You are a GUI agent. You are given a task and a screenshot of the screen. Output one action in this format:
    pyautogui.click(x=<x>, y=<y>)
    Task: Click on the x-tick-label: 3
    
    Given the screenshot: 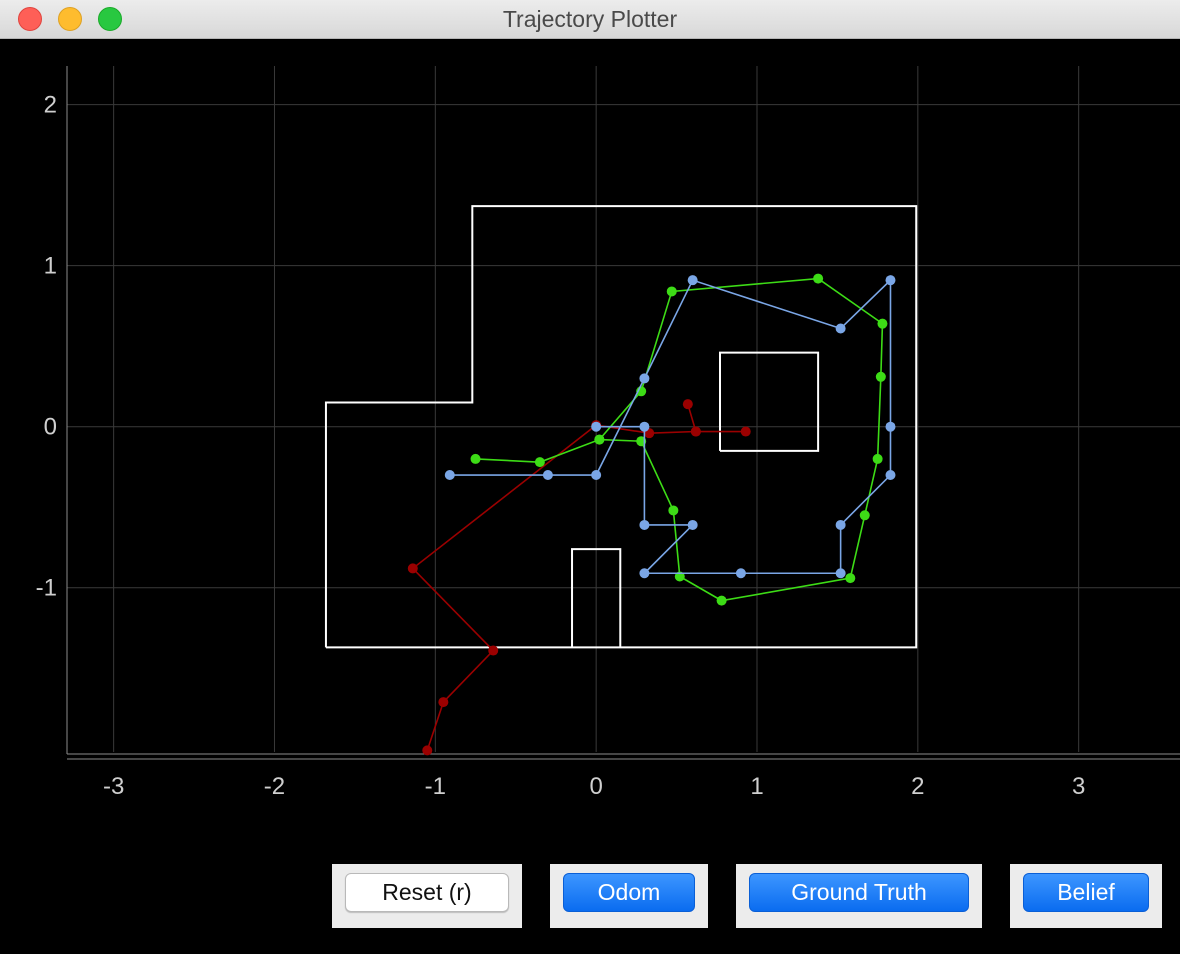 What is the action you would take?
    pyautogui.click(x=1078, y=786)
    